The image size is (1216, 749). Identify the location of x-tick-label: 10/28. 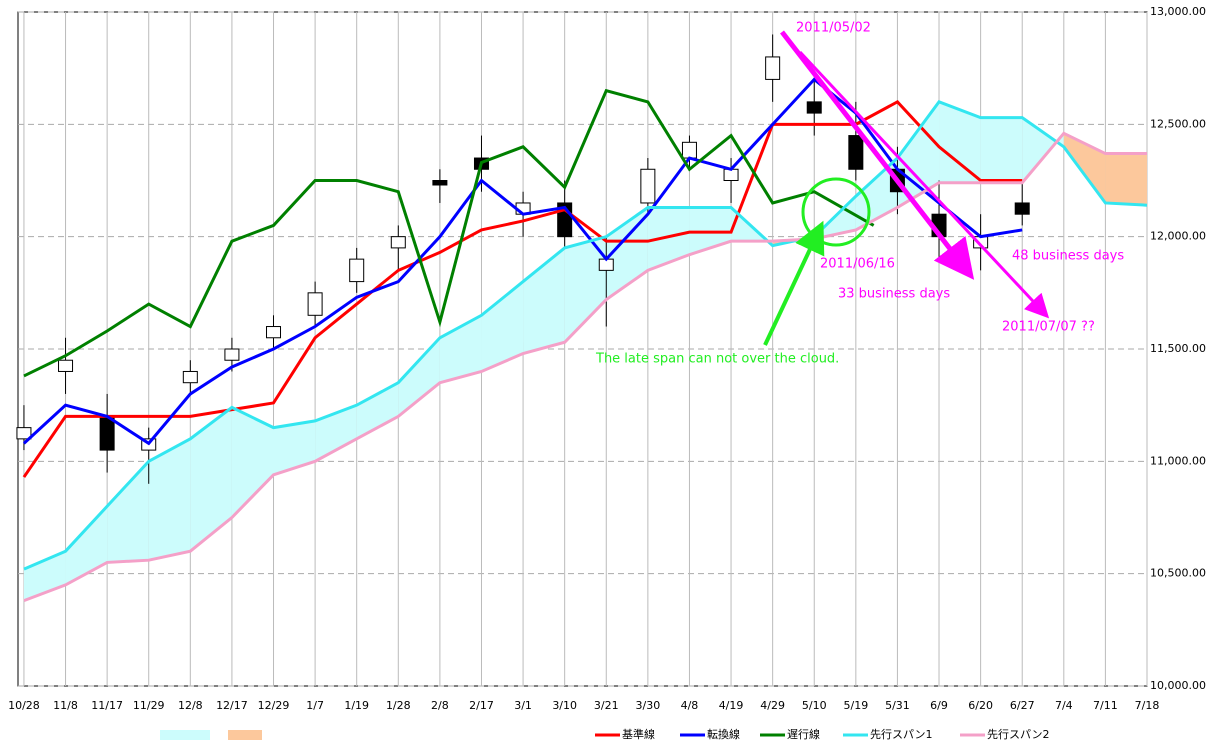
(24, 705).